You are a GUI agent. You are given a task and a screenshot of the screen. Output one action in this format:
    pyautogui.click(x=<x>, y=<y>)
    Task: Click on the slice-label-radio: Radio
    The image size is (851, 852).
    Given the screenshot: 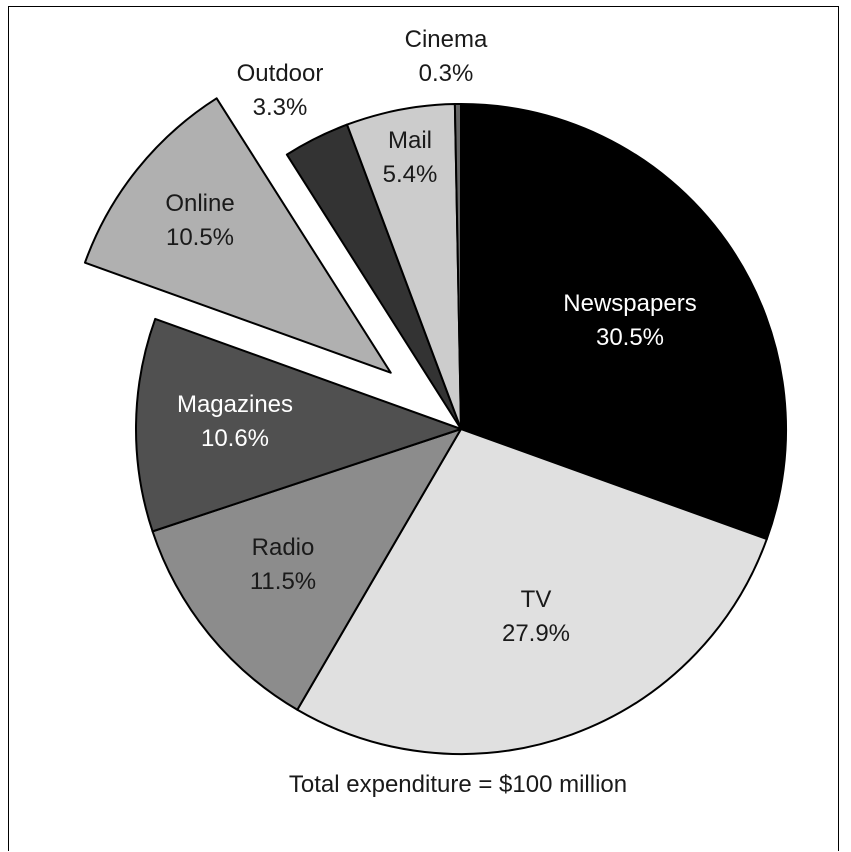 What is the action you would take?
    pyautogui.click(x=283, y=547)
    